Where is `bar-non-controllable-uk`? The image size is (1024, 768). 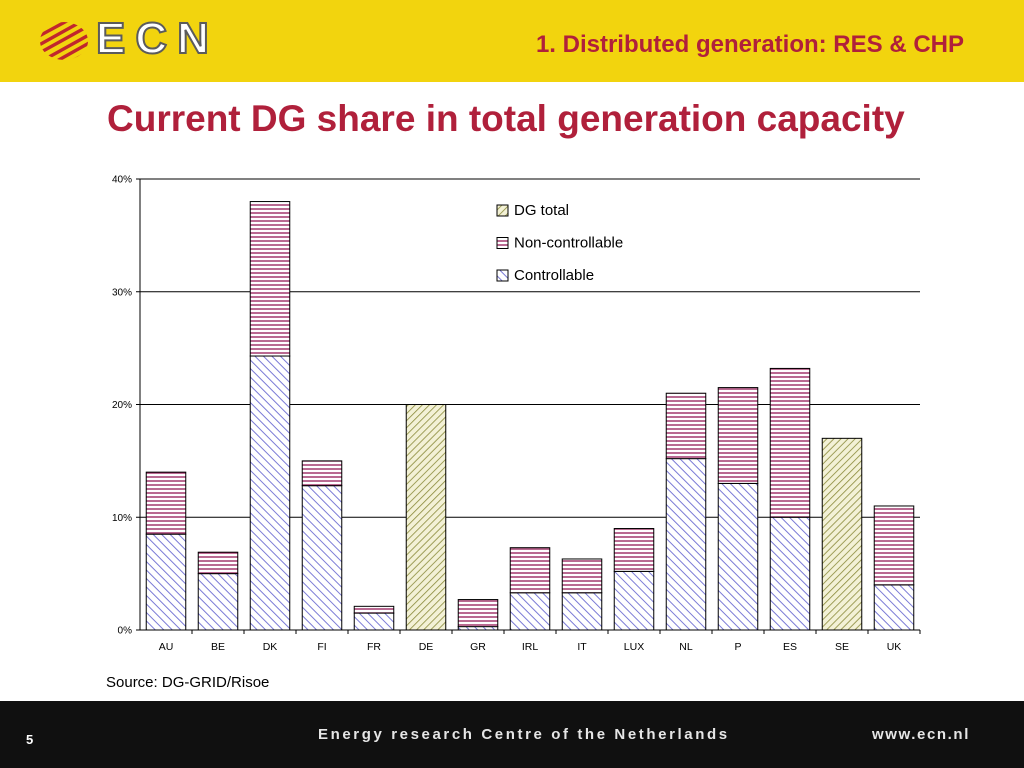 bar-non-controllable-uk is located at coordinates (894, 545).